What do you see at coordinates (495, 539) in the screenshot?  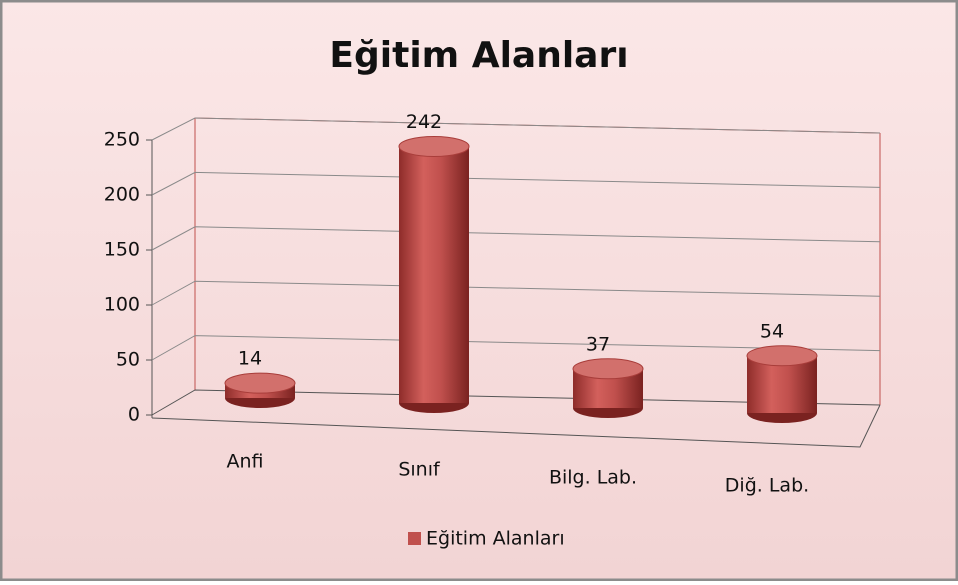 I see `legend-label: Eğitim Alanları` at bounding box center [495, 539].